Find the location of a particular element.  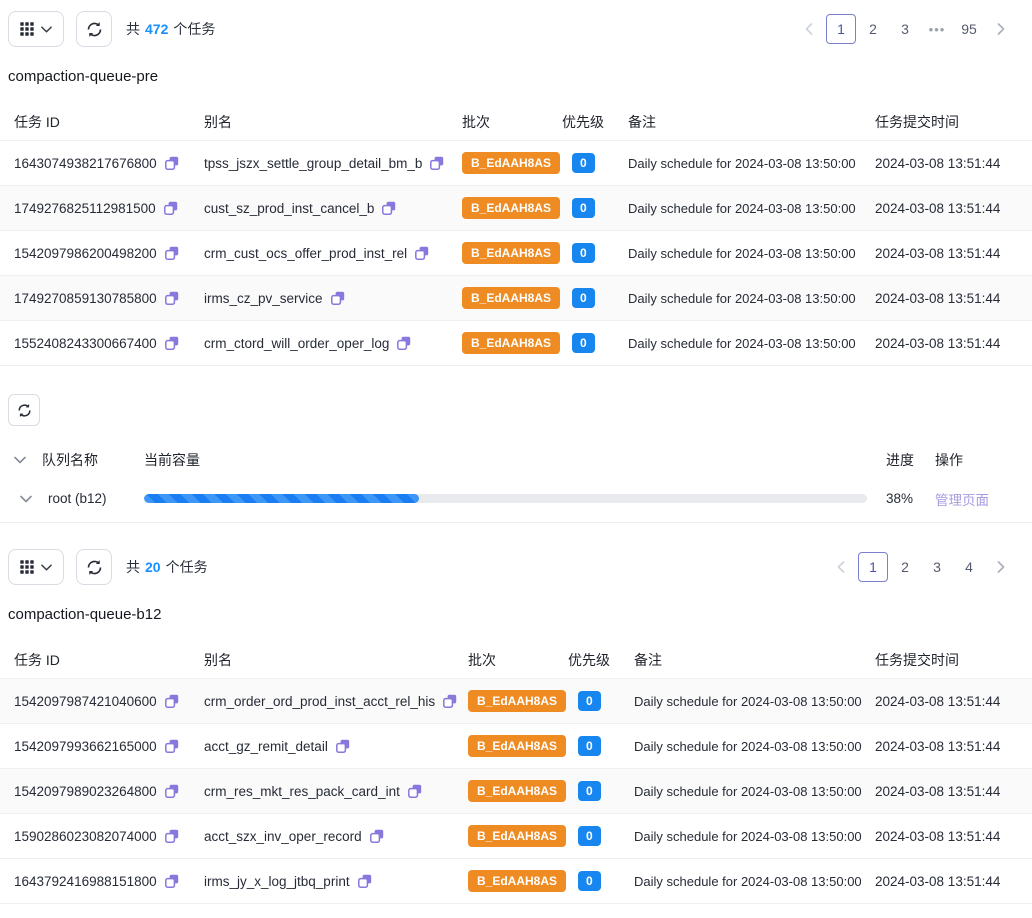

queue-capacity-header: 队列名称 当前容量 进度 操作 is located at coordinates (516, 460).